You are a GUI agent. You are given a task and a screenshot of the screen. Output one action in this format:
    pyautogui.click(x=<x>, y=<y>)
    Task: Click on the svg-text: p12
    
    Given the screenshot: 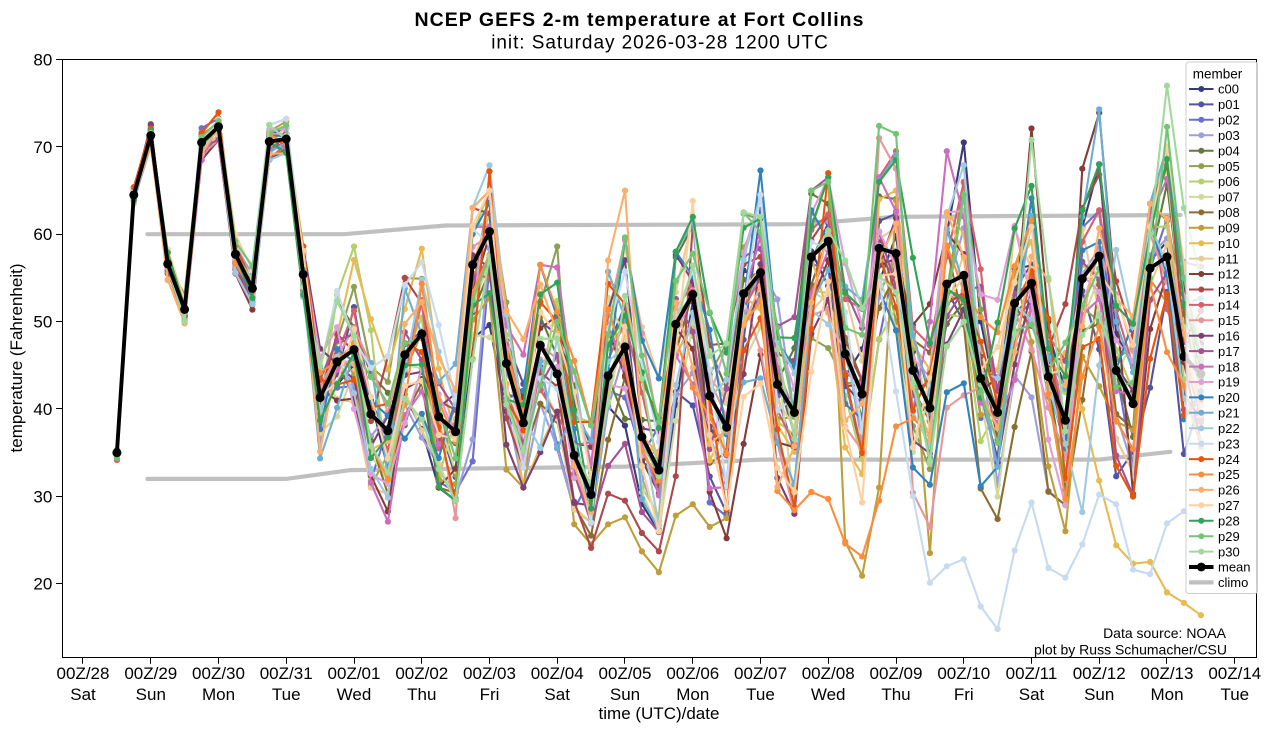 What is the action you would take?
    pyautogui.click(x=1229, y=274)
    